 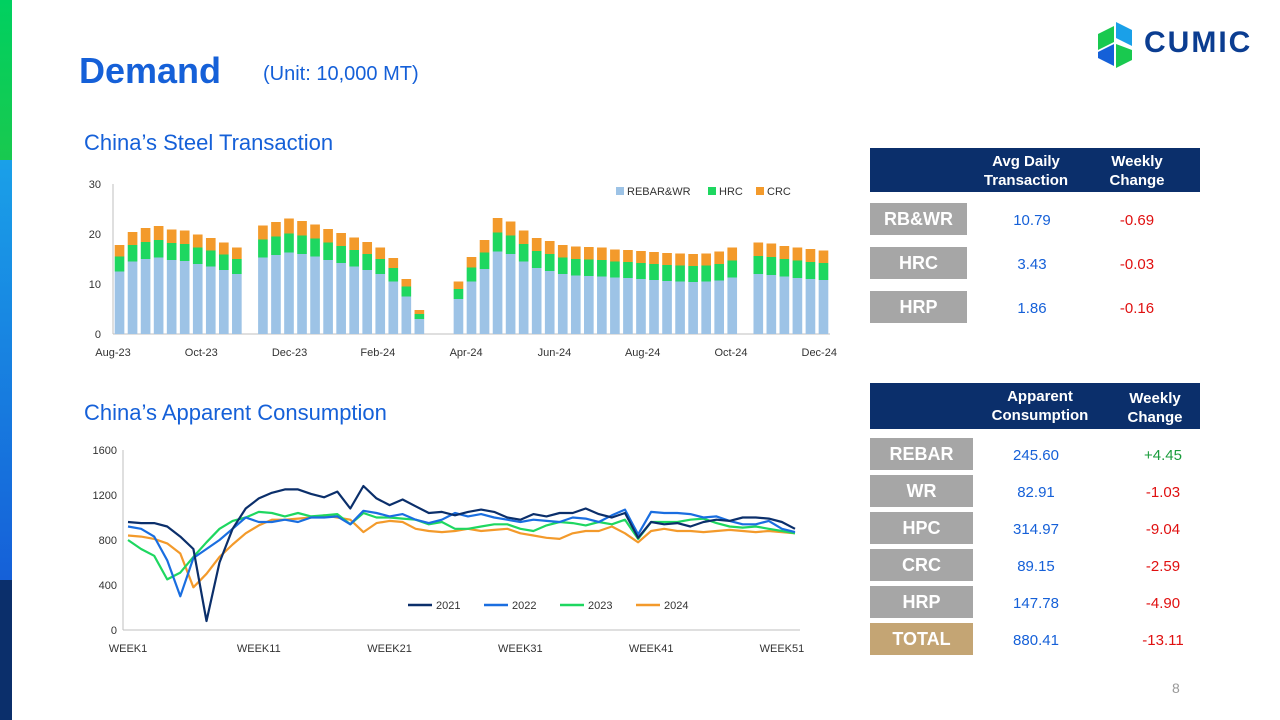 I want to click on row-value: 3.43, so click(x=1032, y=264).